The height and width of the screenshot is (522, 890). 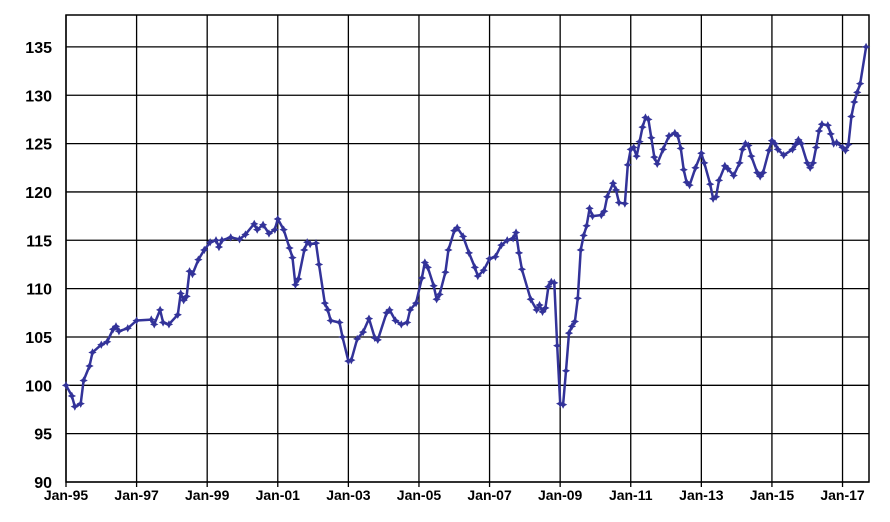 I want to click on y-tick-label: 135, so click(x=38, y=48).